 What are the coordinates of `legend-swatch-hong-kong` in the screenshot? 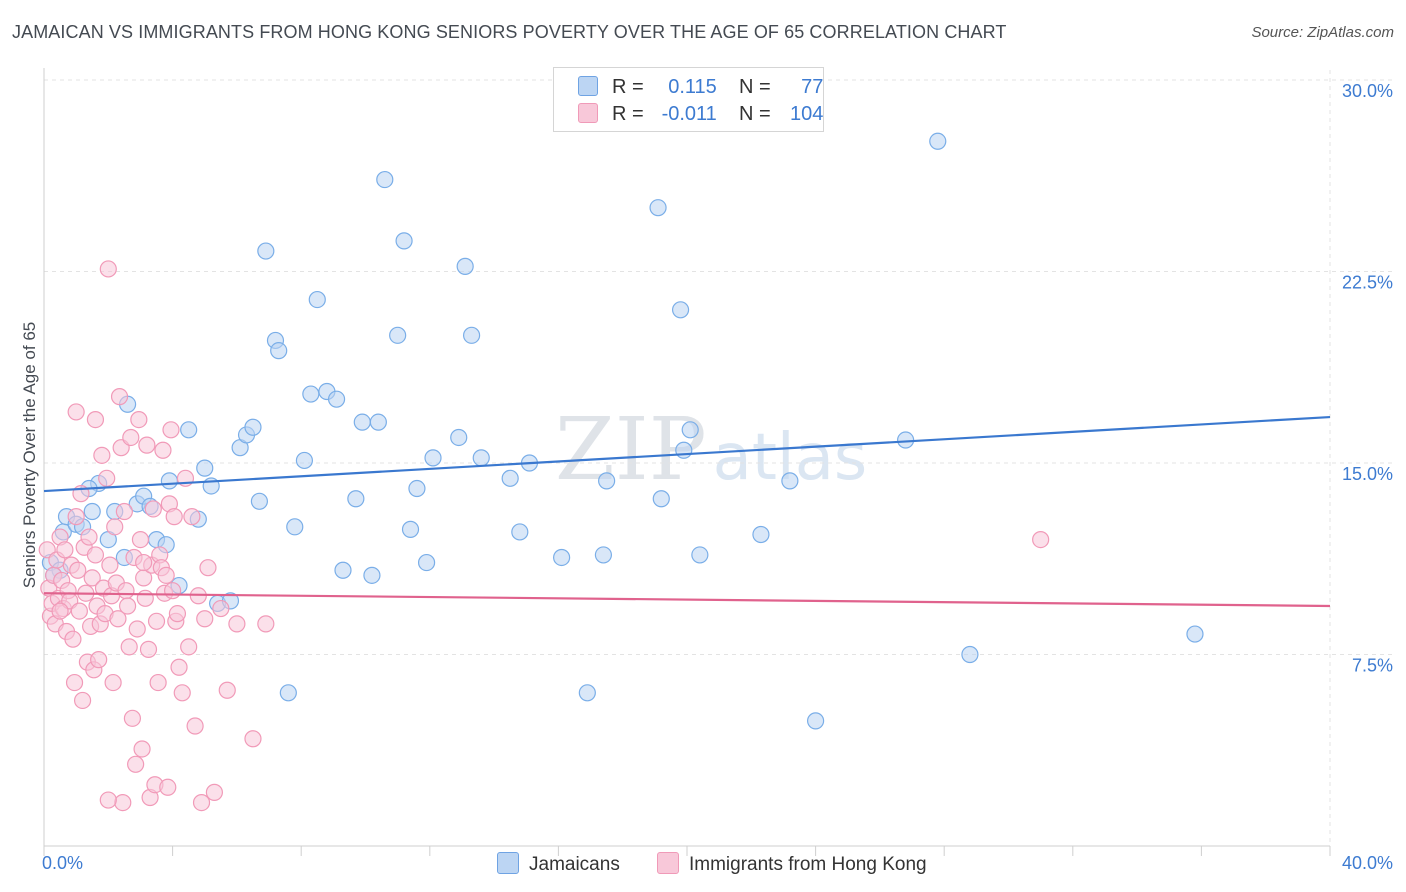 It's located at (588, 113).